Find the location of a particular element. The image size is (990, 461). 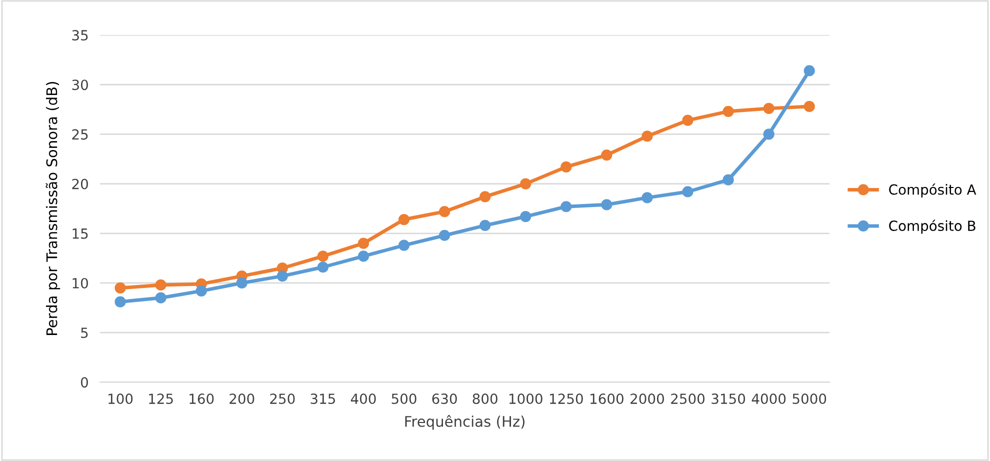

x-tick-label: 2000 is located at coordinates (647, 399).